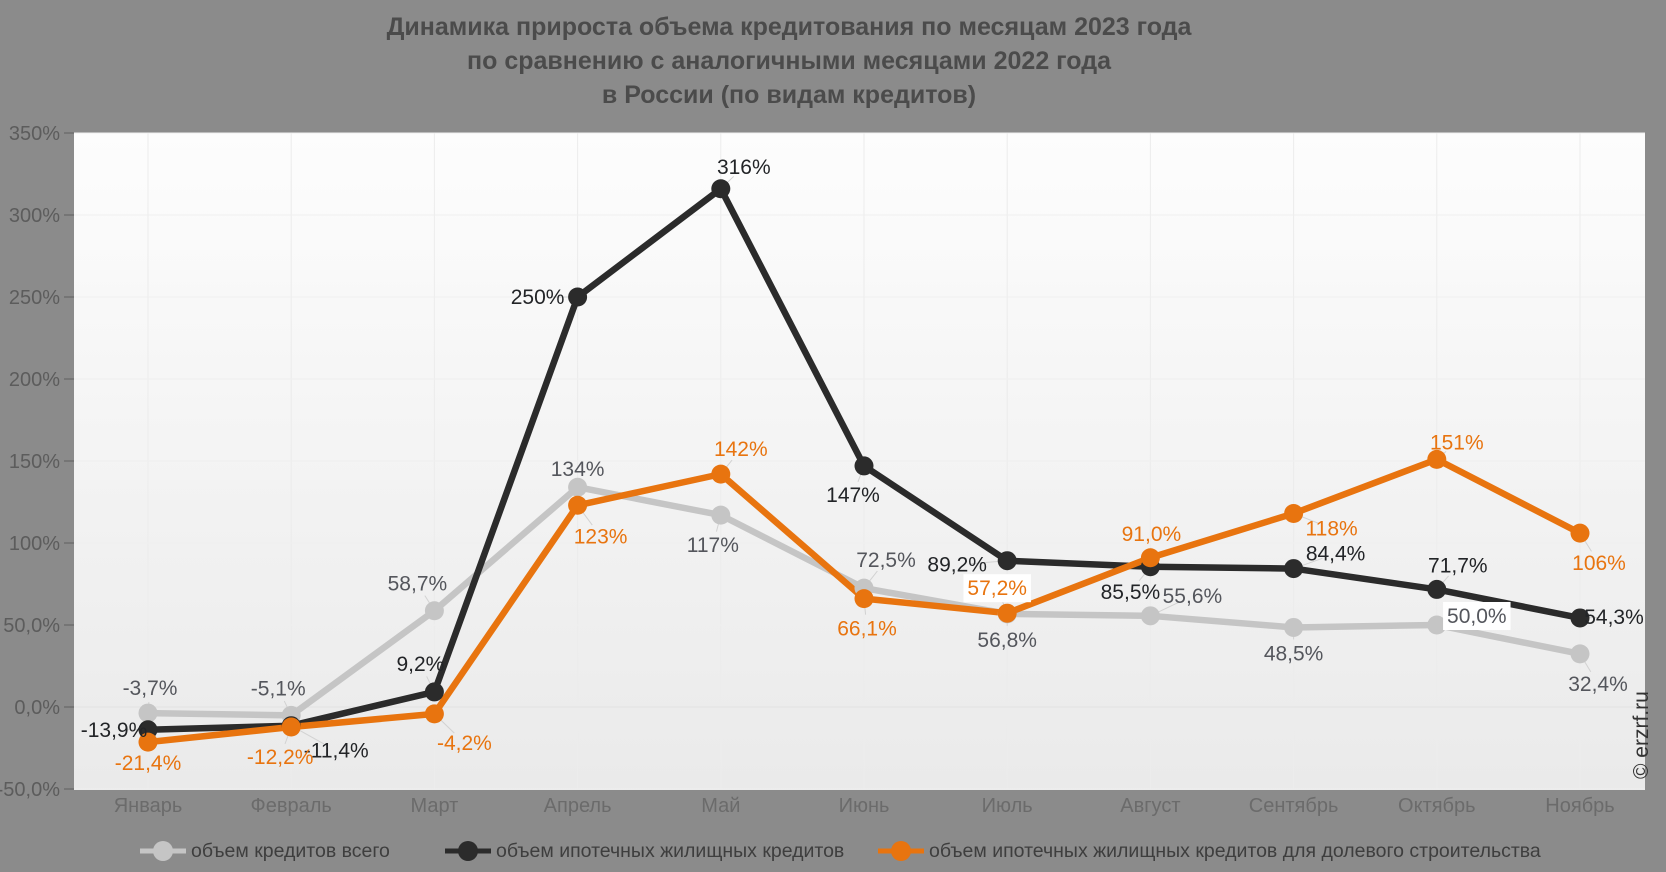 The image size is (1666, 872). Describe the element at coordinates (336, 751) in the screenshot. I see `data-label: -11,4%` at that location.